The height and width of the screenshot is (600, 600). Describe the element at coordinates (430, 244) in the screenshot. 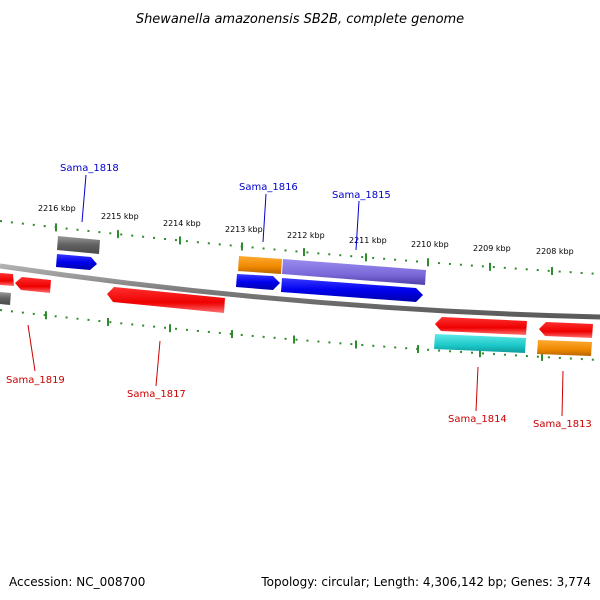

I see `tick-label-2210: 2210 kbp` at that location.